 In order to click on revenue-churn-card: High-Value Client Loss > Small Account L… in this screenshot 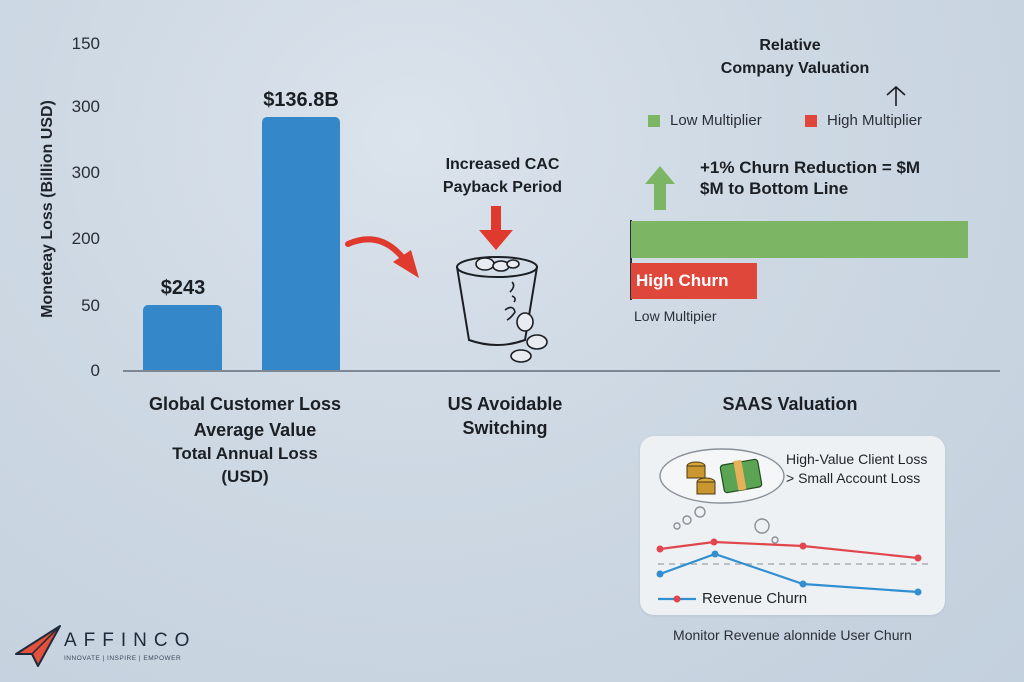, I will do `click(792, 525)`.